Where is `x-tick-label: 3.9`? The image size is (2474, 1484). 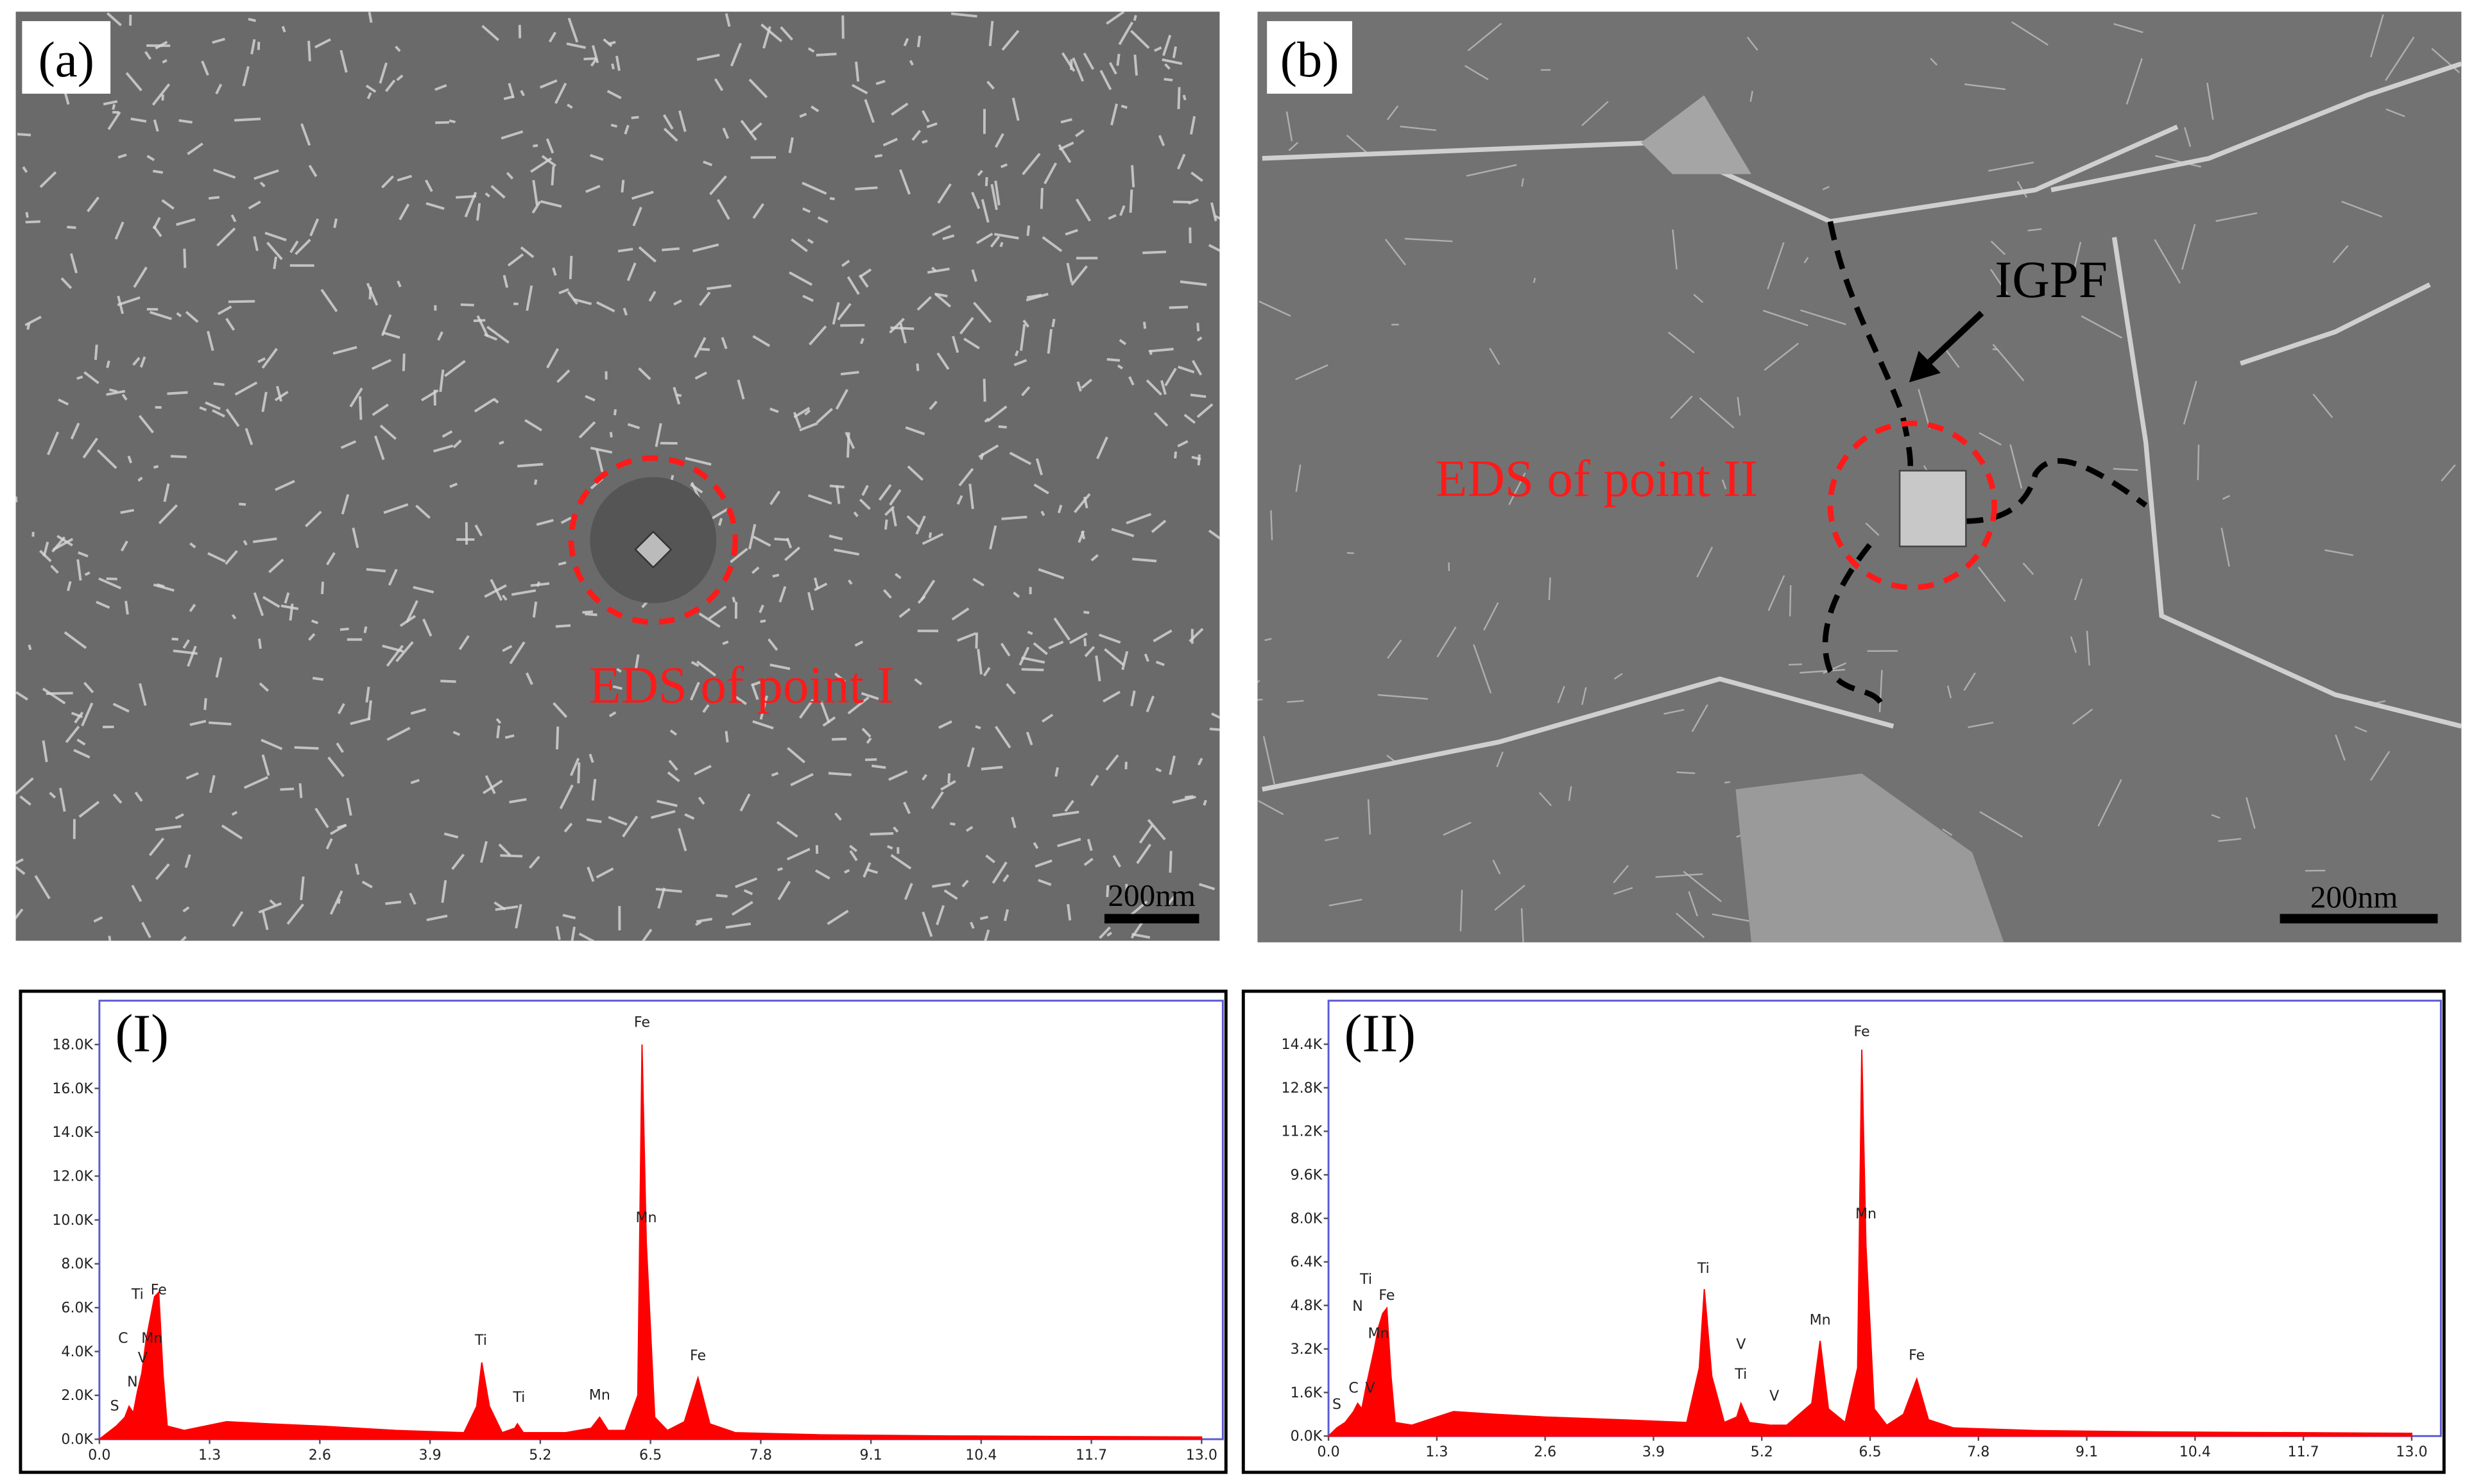 x-tick-label: 3.9 is located at coordinates (431, 1455).